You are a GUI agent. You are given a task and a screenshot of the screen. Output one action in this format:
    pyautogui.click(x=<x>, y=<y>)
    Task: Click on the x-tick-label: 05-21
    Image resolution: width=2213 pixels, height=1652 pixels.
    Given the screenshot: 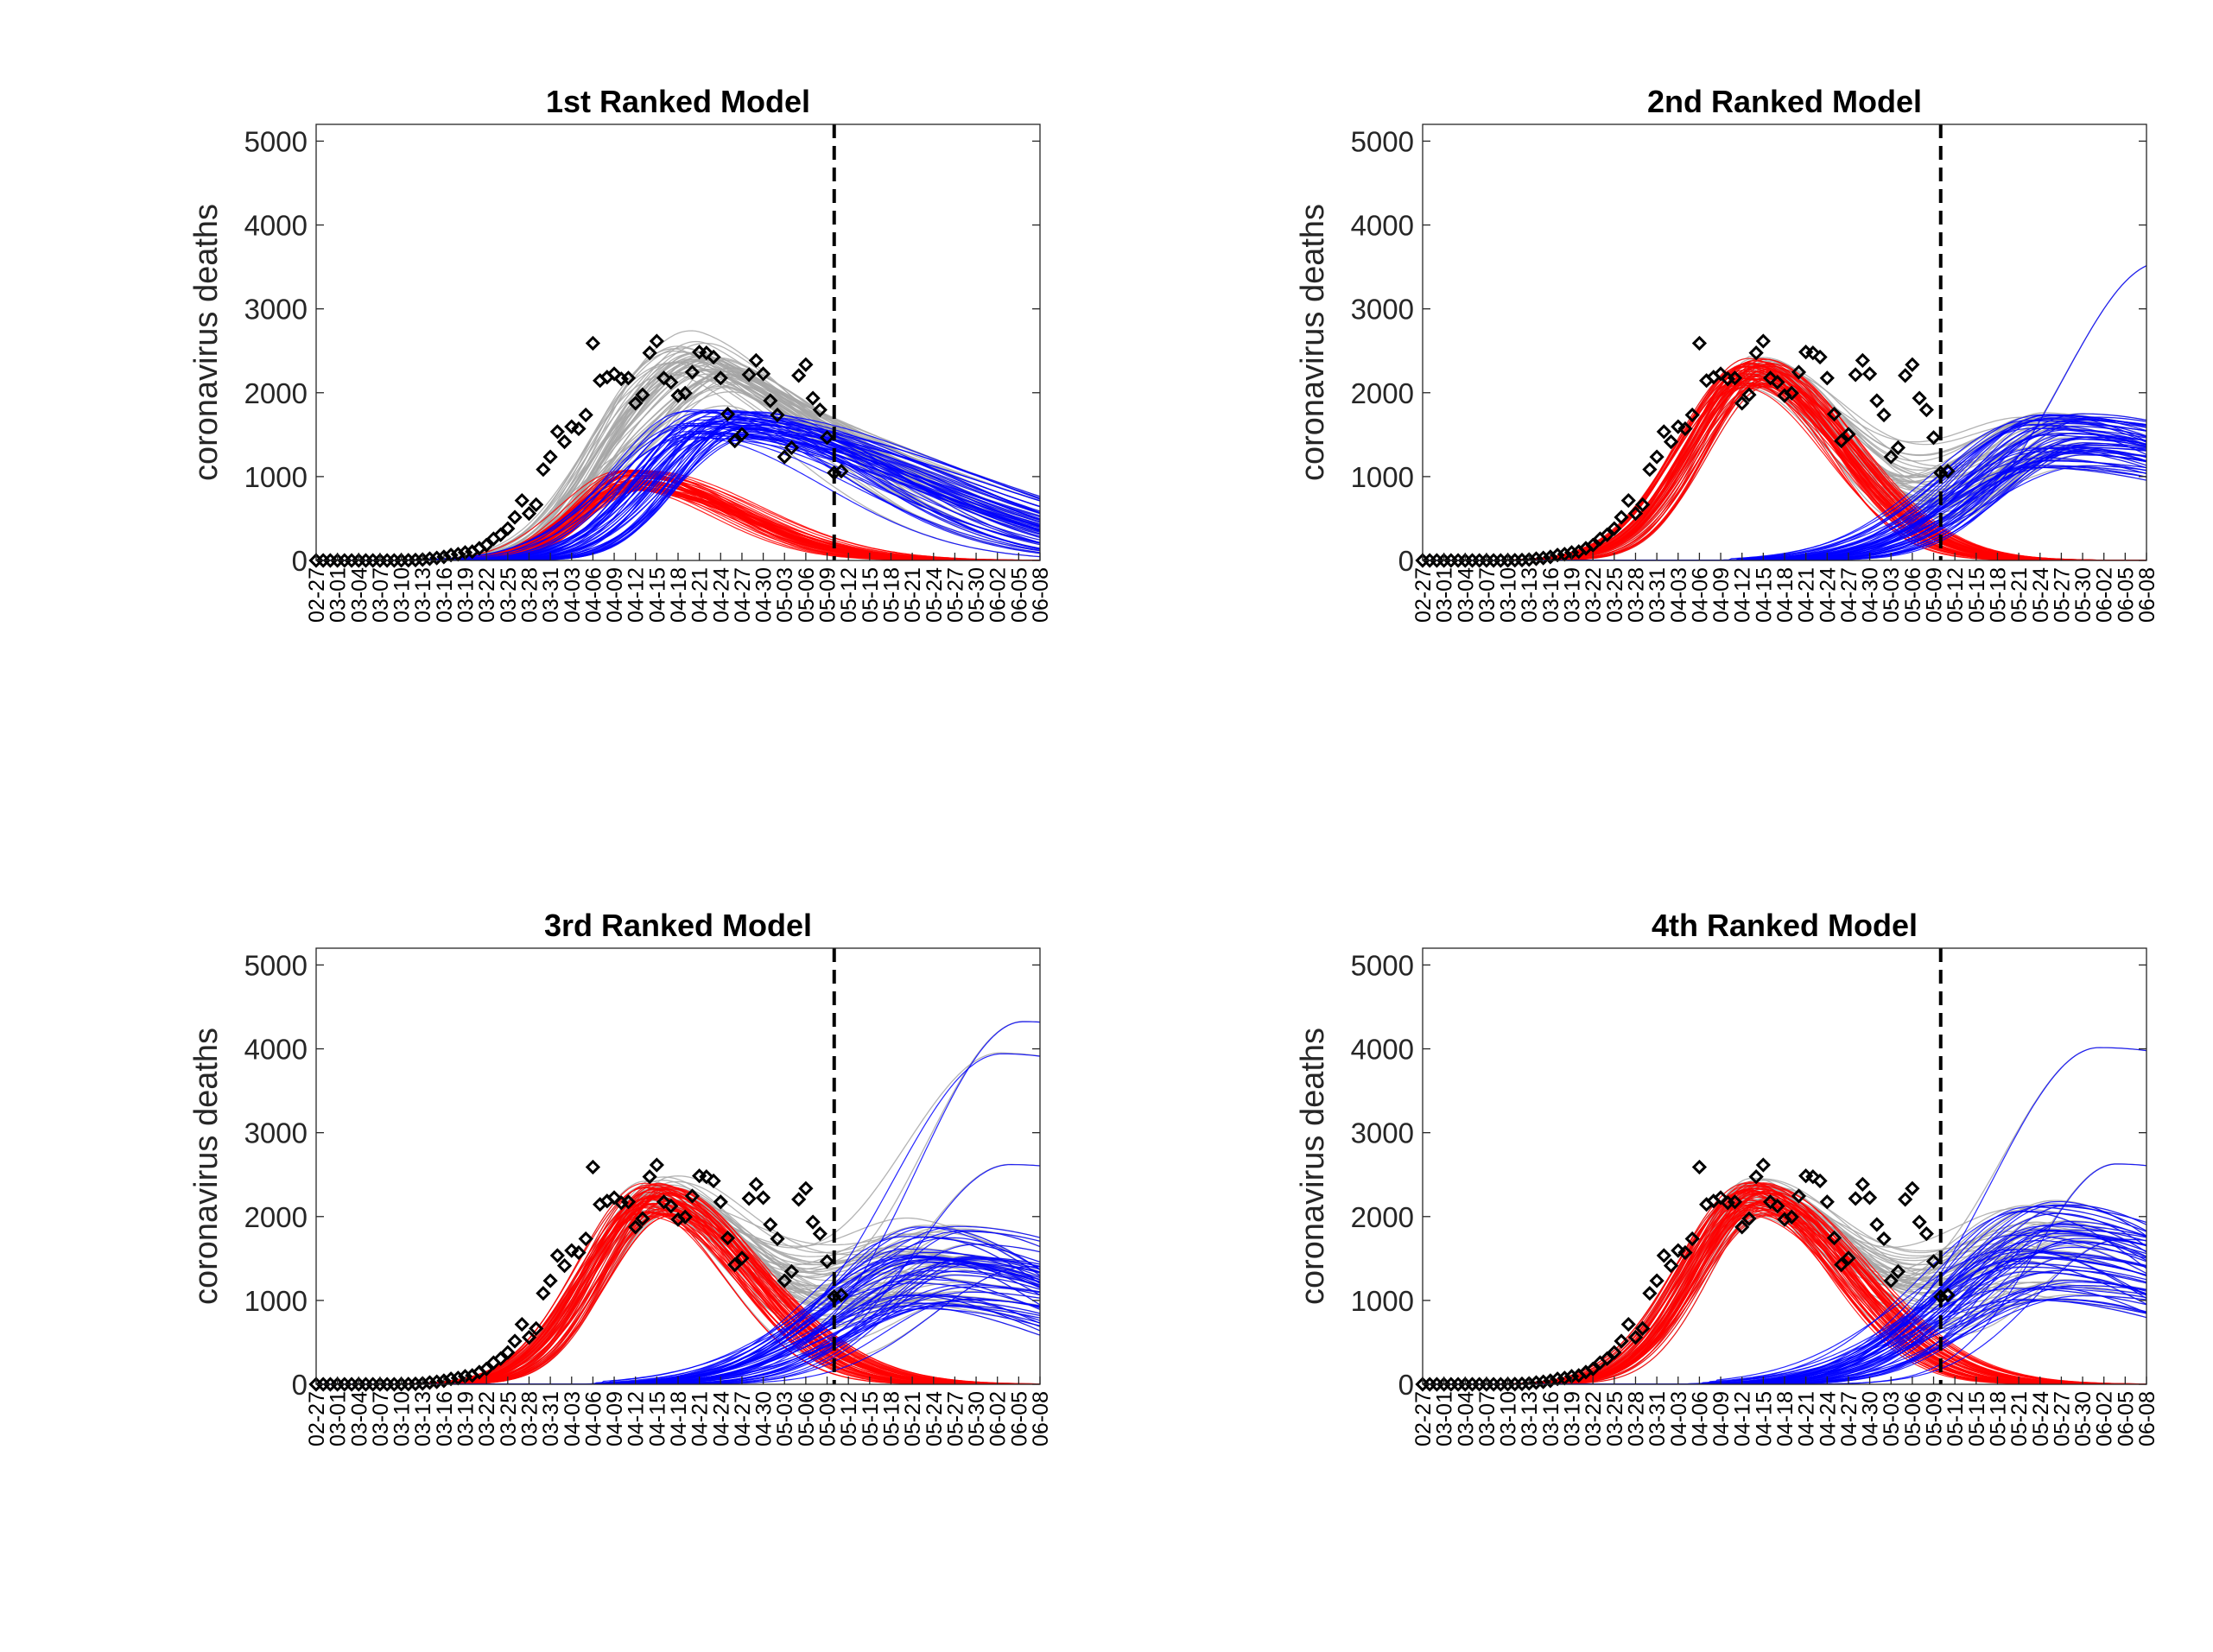 What is the action you would take?
    pyautogui.click(x=913, y=1418)
    